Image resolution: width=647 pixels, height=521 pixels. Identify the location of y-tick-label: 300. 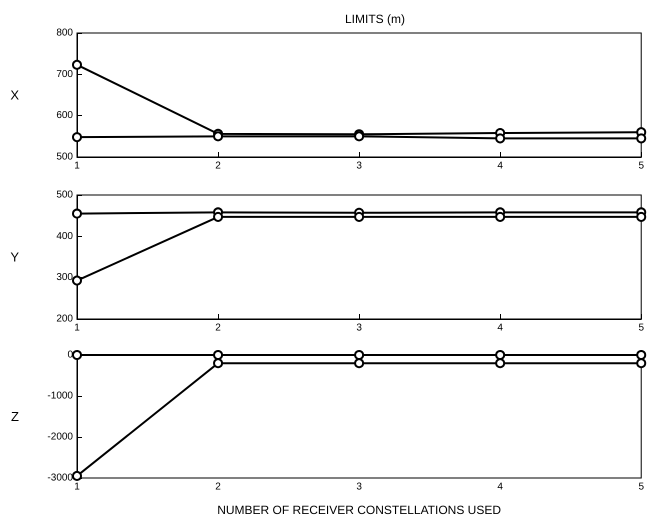
(65, 278).